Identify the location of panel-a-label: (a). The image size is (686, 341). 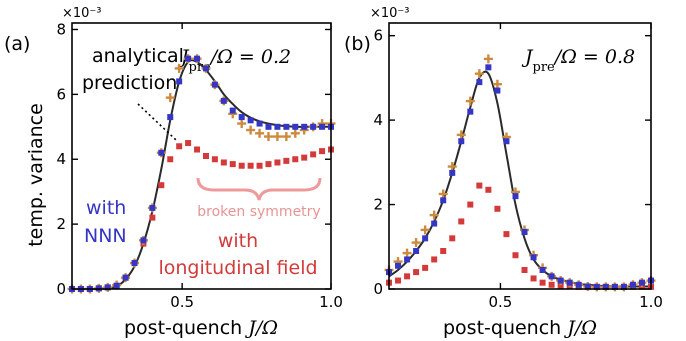
(17, 44).